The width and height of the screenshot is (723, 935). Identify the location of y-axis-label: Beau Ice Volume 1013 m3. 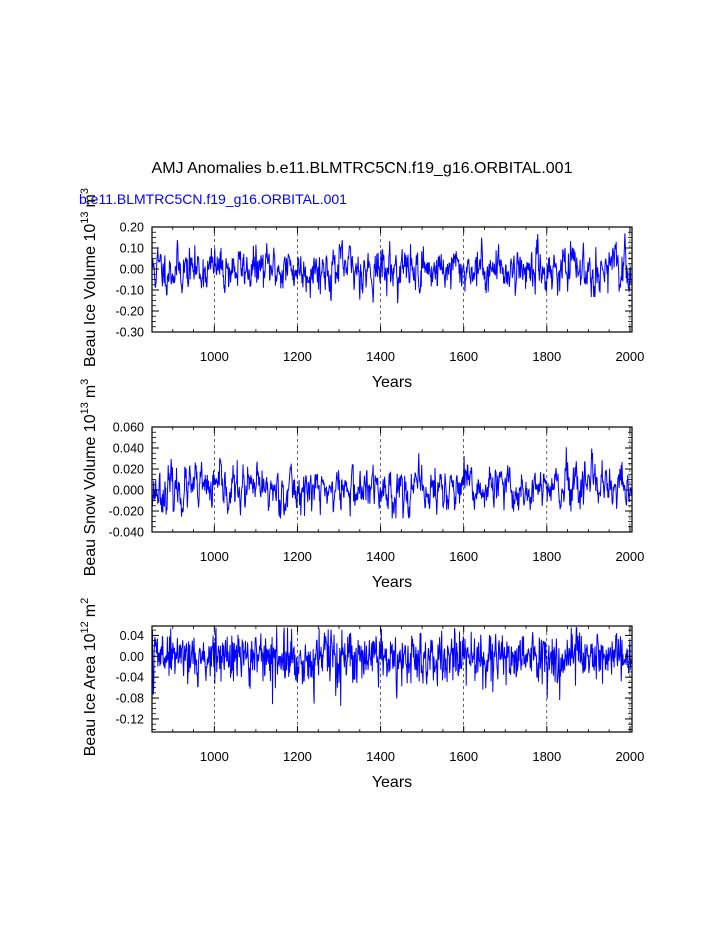
(89, 277).